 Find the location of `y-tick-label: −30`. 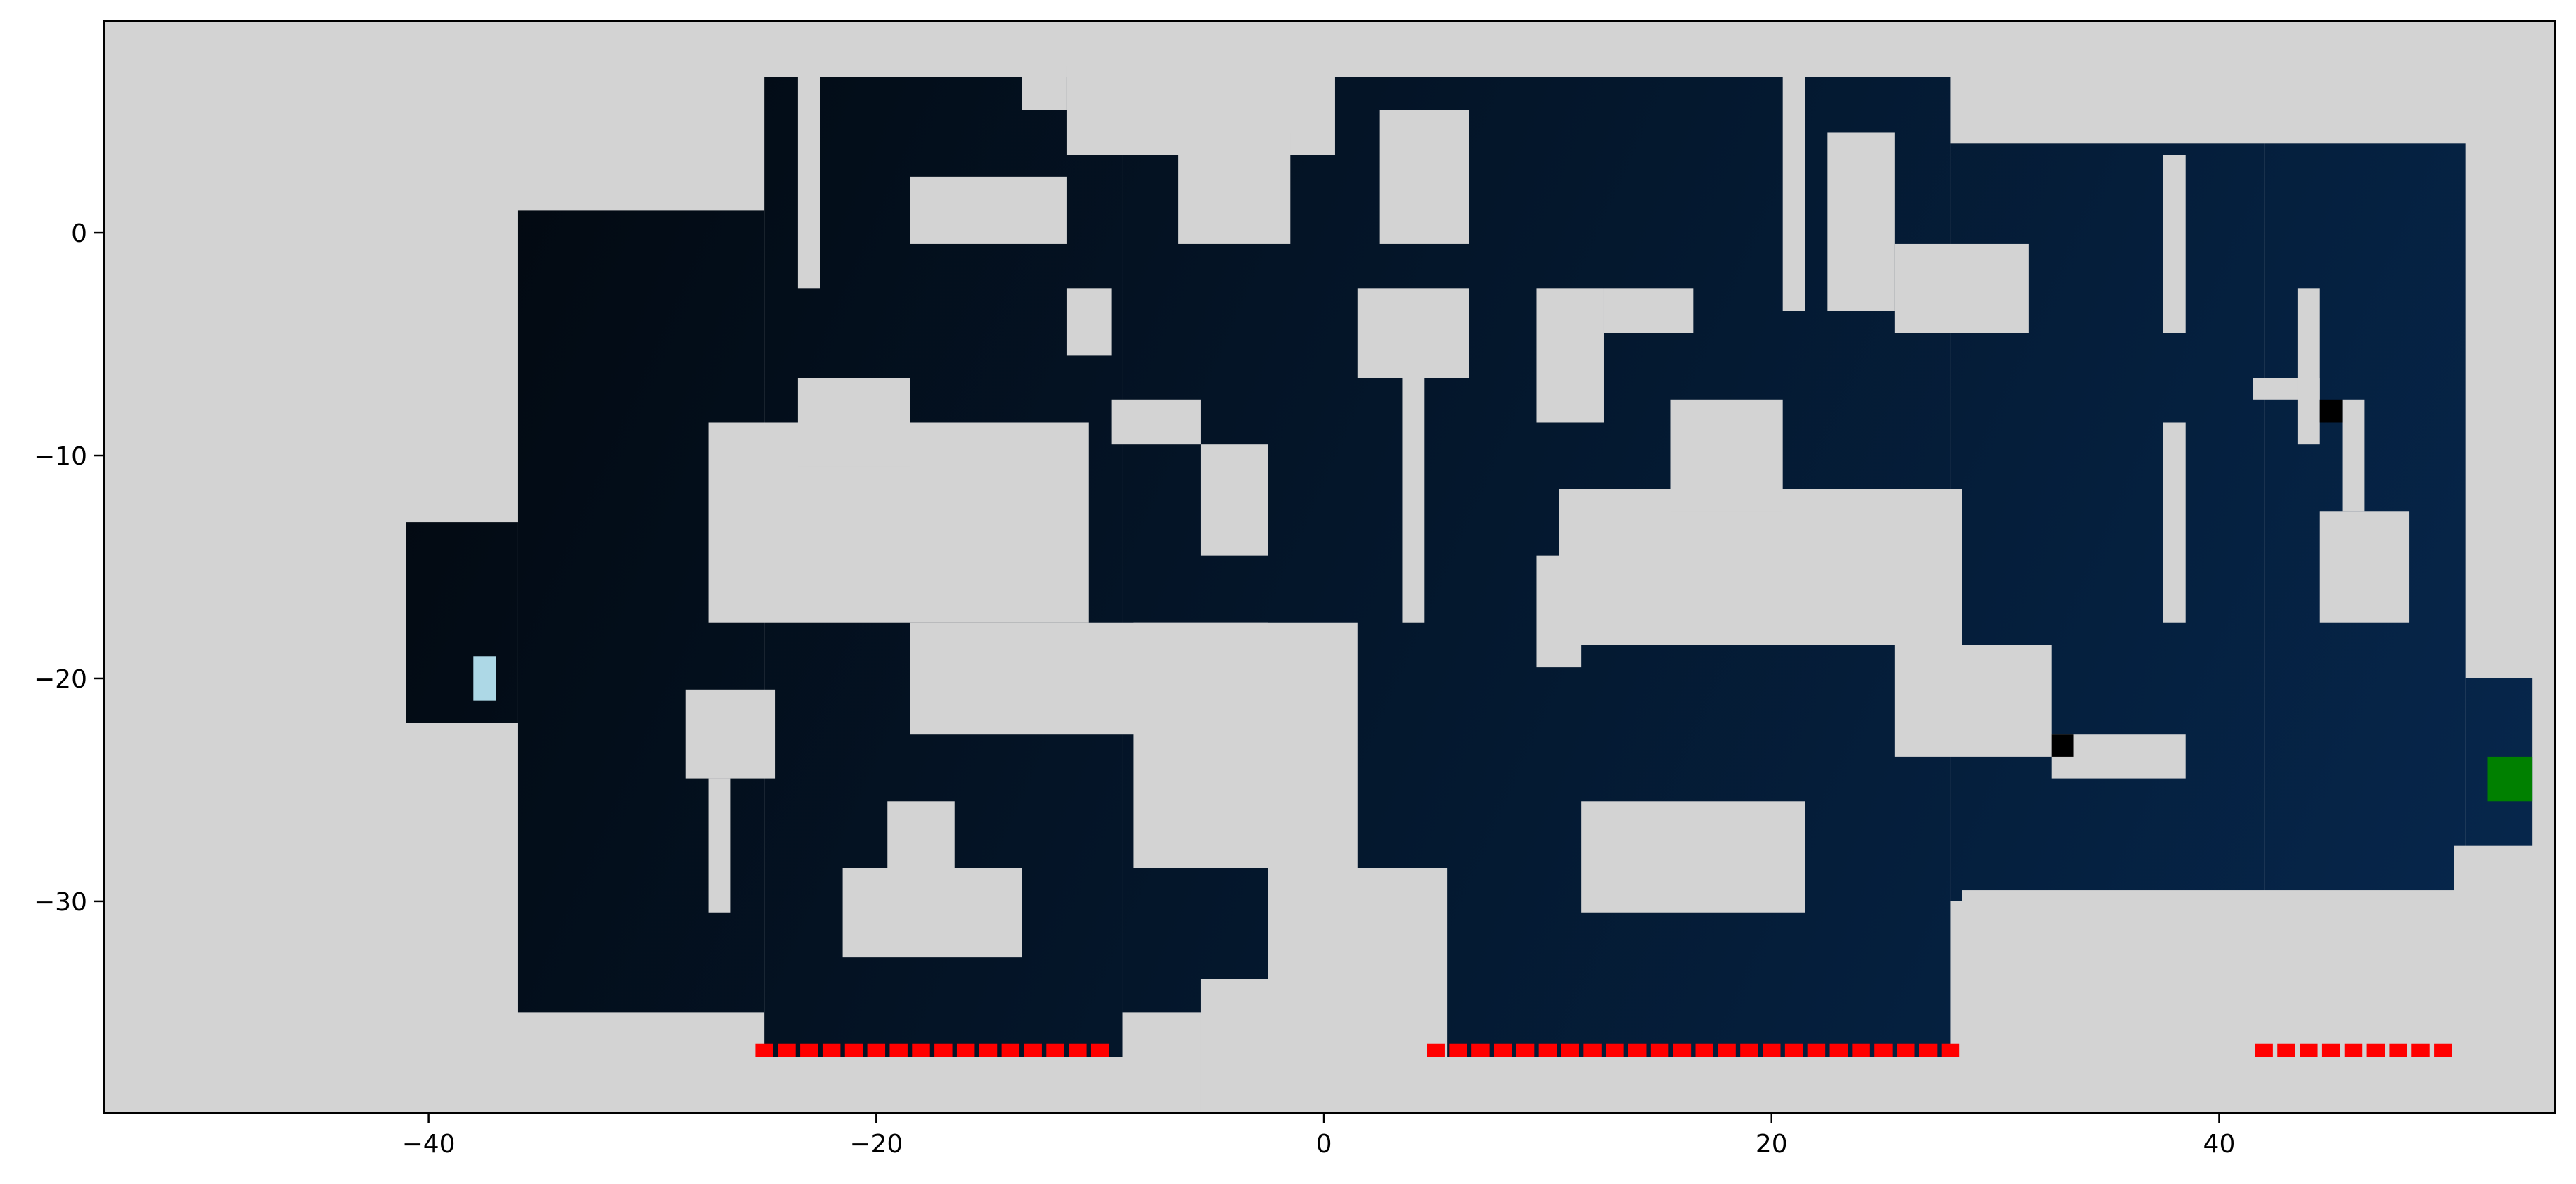

y-tick-label: −30 is located at coordinates (60, 902).